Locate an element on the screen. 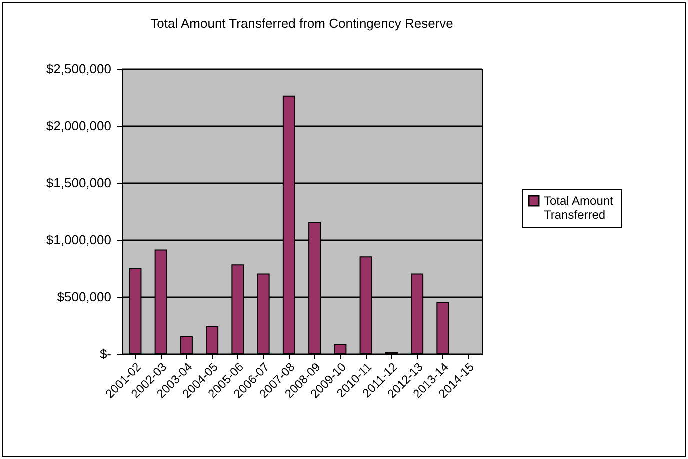 Image resolution: width=688 pixels, height=459 pixels. y-tick-label: $1,500,000 is located at coordinates (79, 183).